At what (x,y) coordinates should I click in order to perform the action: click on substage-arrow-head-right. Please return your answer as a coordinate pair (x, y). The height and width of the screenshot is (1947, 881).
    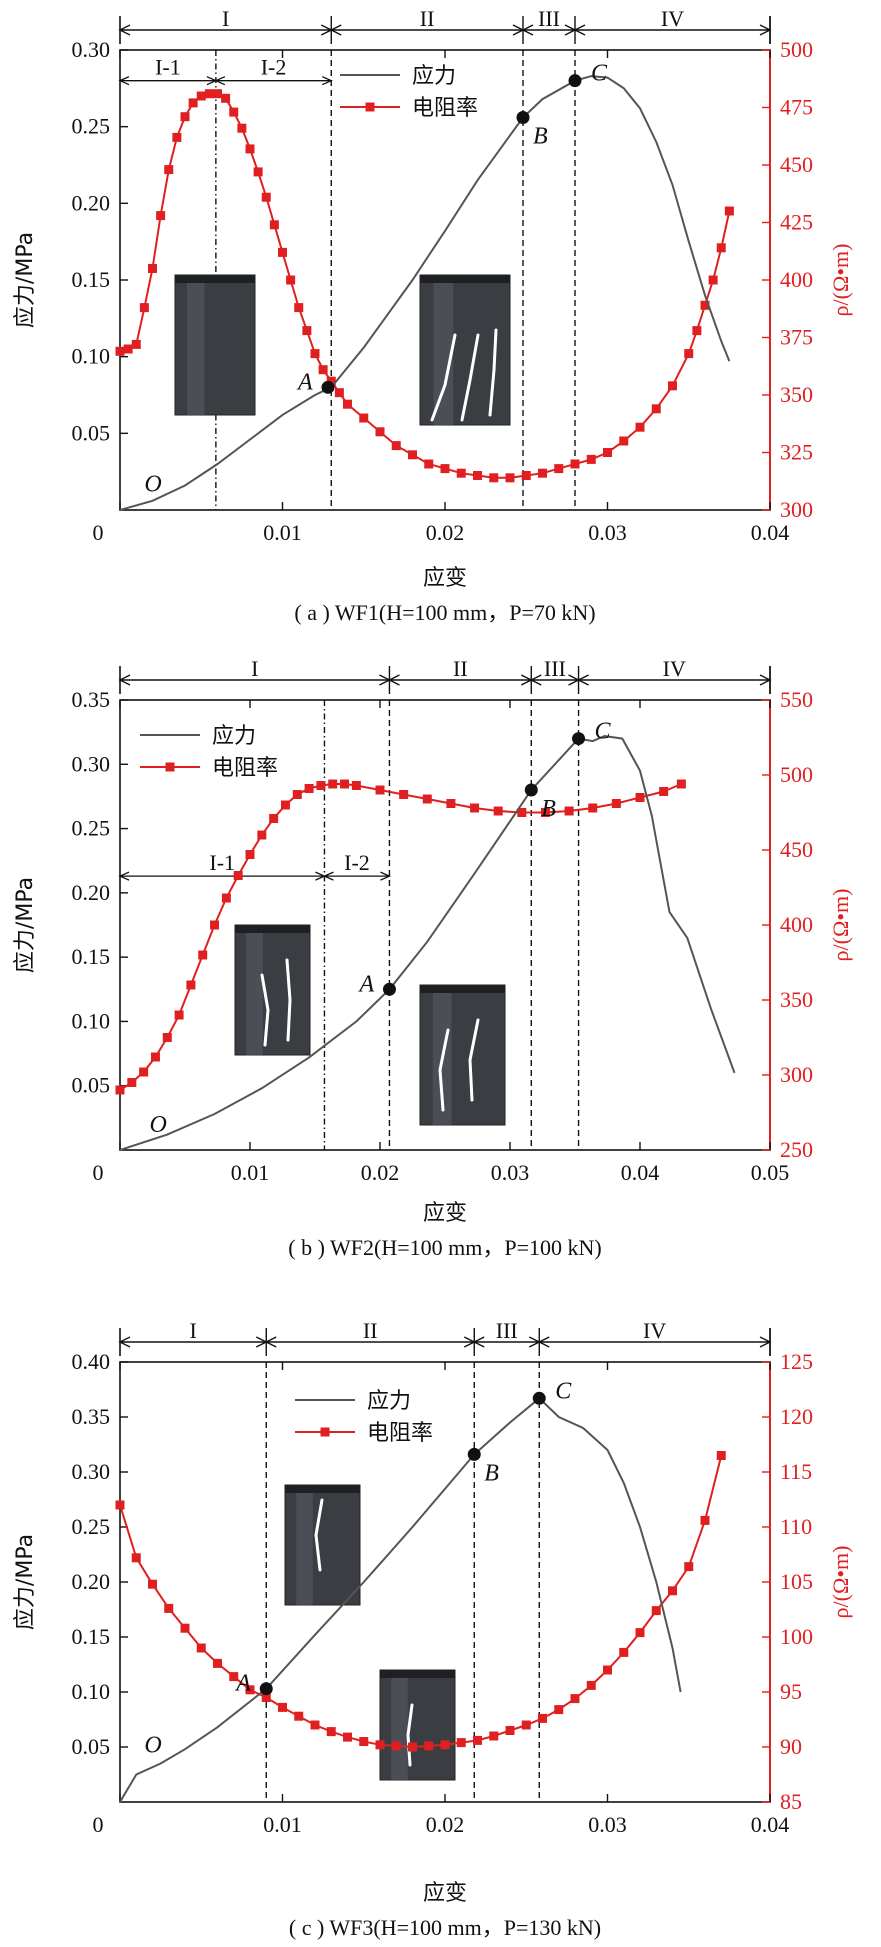
    Looking at the image, I should click on (386, 876).